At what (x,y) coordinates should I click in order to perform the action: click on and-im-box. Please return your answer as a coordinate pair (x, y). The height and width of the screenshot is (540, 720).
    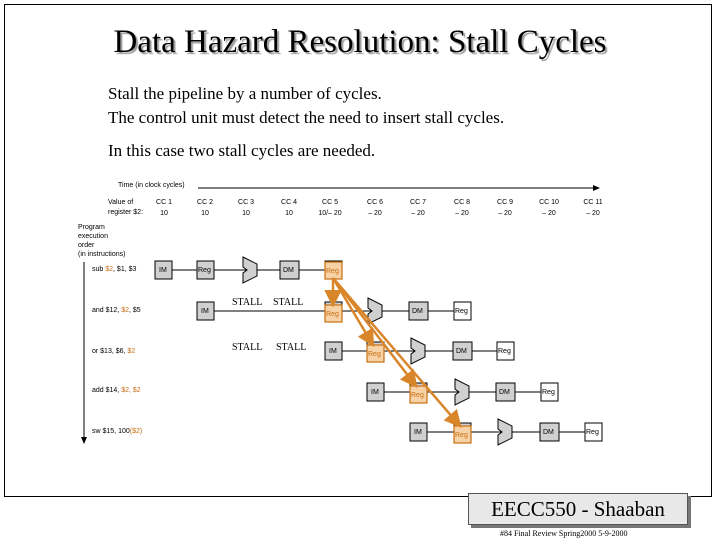
    Looking at the image, I should click on (205, 311).